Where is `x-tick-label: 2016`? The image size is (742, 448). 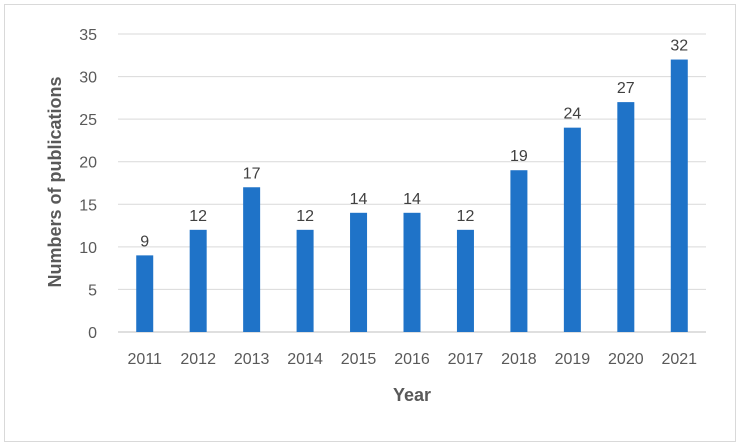
x-tick-label: 2016 is located at coordinates (412, 359).